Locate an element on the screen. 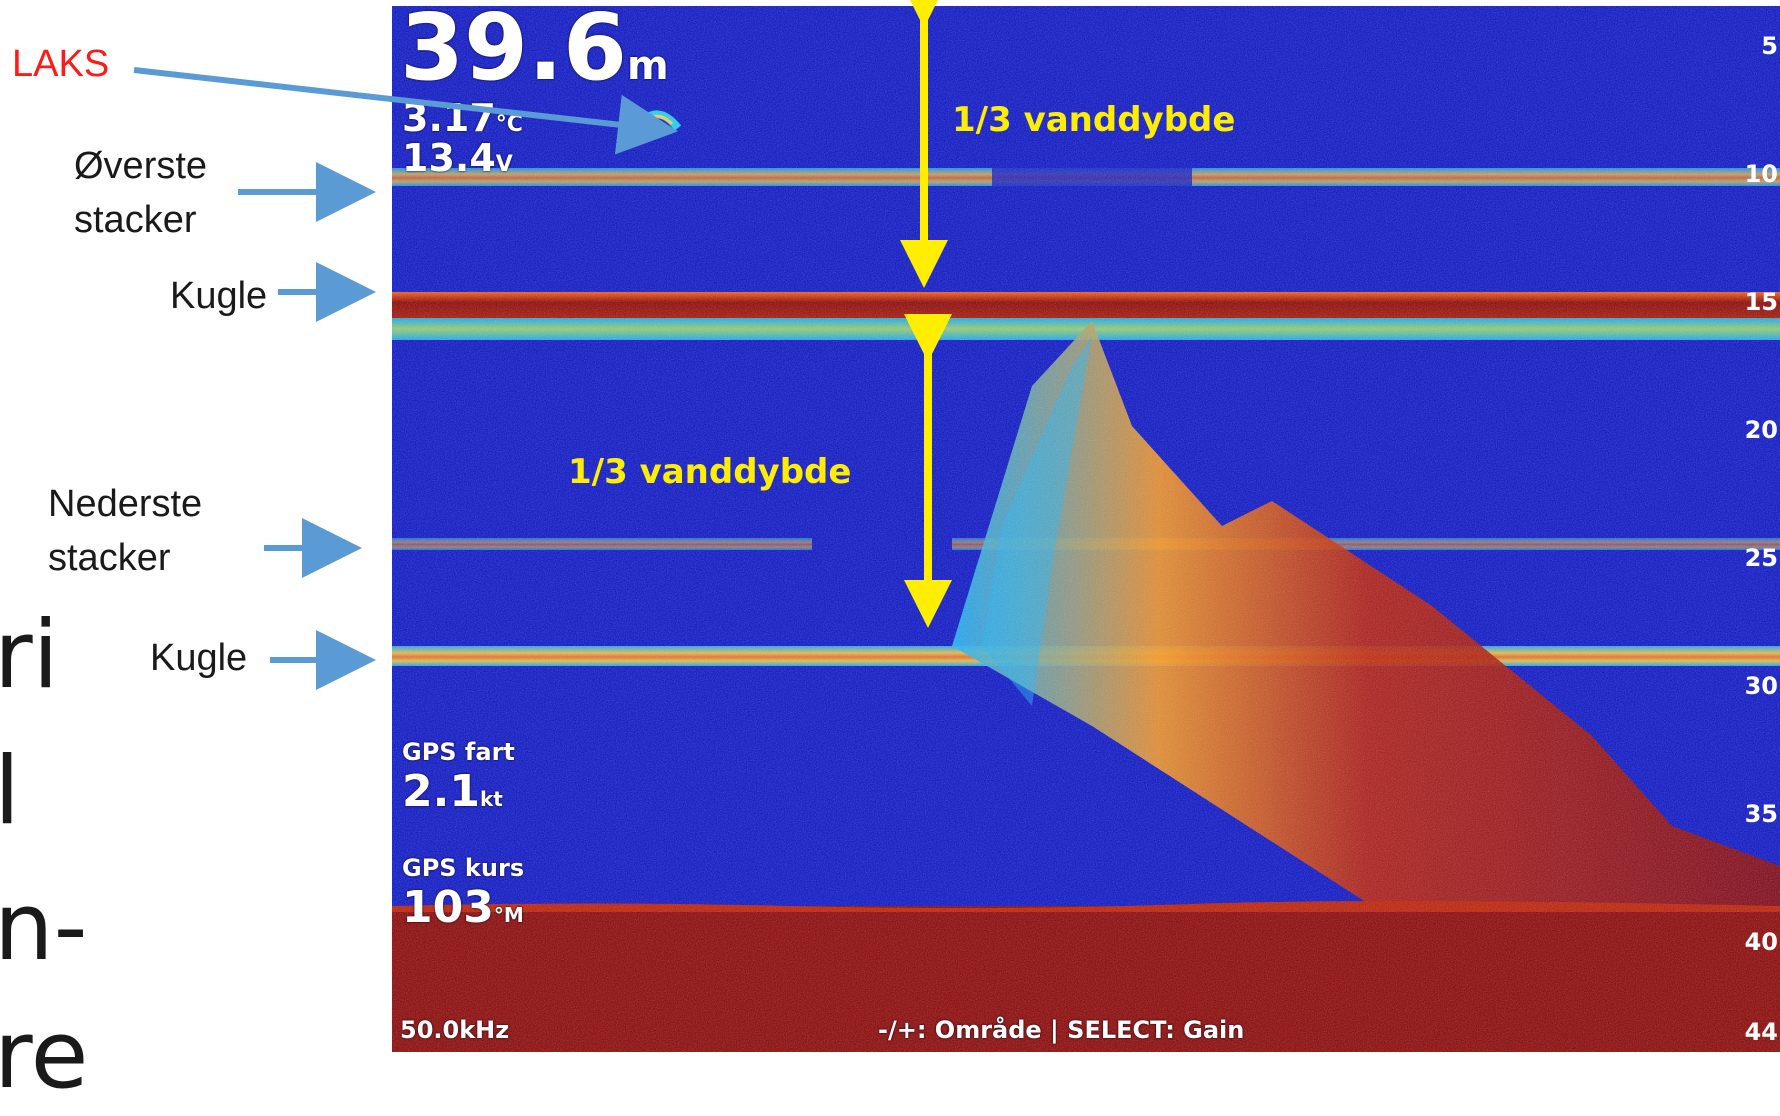 The height and width of the screenshot is (1116, 1780). gps-speed-label: GPS fart is located at coordinates (458, 752).